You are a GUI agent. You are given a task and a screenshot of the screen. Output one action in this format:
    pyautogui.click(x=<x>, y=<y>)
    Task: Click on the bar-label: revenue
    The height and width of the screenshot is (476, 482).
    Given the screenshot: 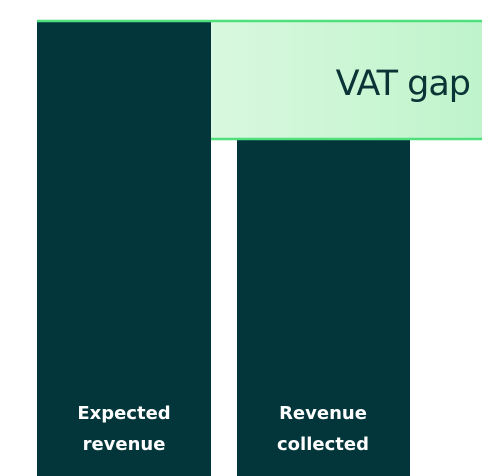 What is the action you would take?
    pyautogui.click(x=124, y=444)
    